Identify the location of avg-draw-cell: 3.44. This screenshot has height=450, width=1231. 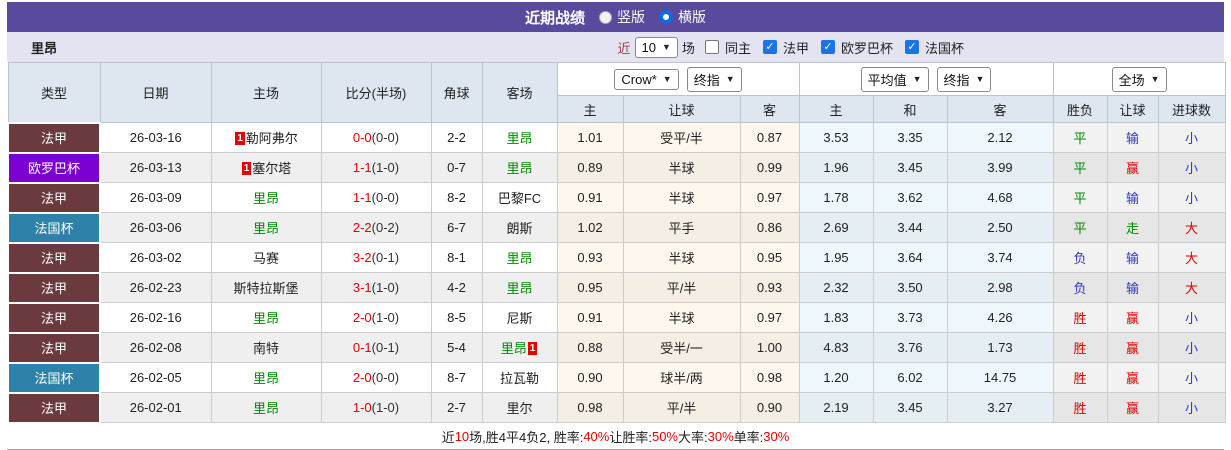
(910, 227).